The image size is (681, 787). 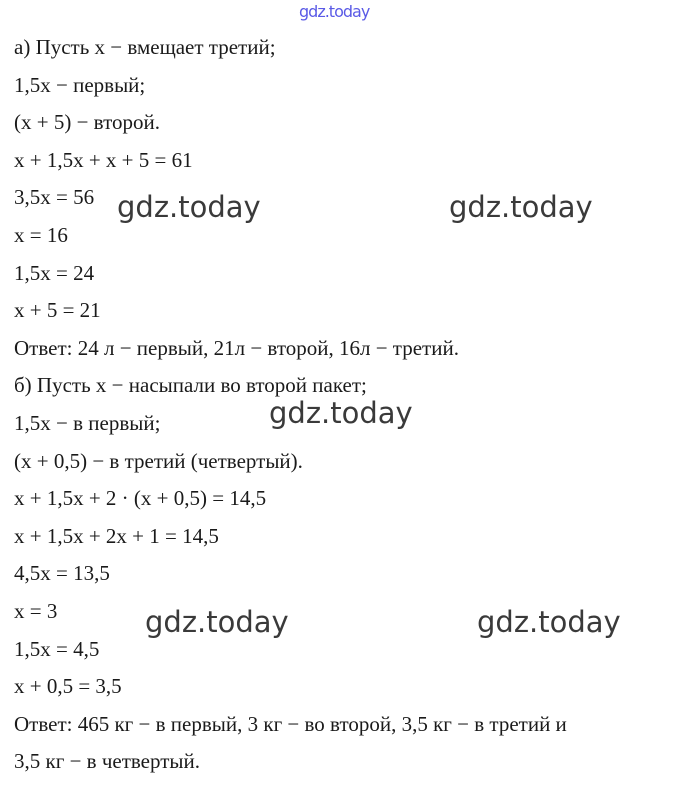 What do you see at coordinates (116, 535) in the screenshot?
I see `solution-line: x + 1,5x + 2x + 1 = 14,5` at bounding box center [116, 535].